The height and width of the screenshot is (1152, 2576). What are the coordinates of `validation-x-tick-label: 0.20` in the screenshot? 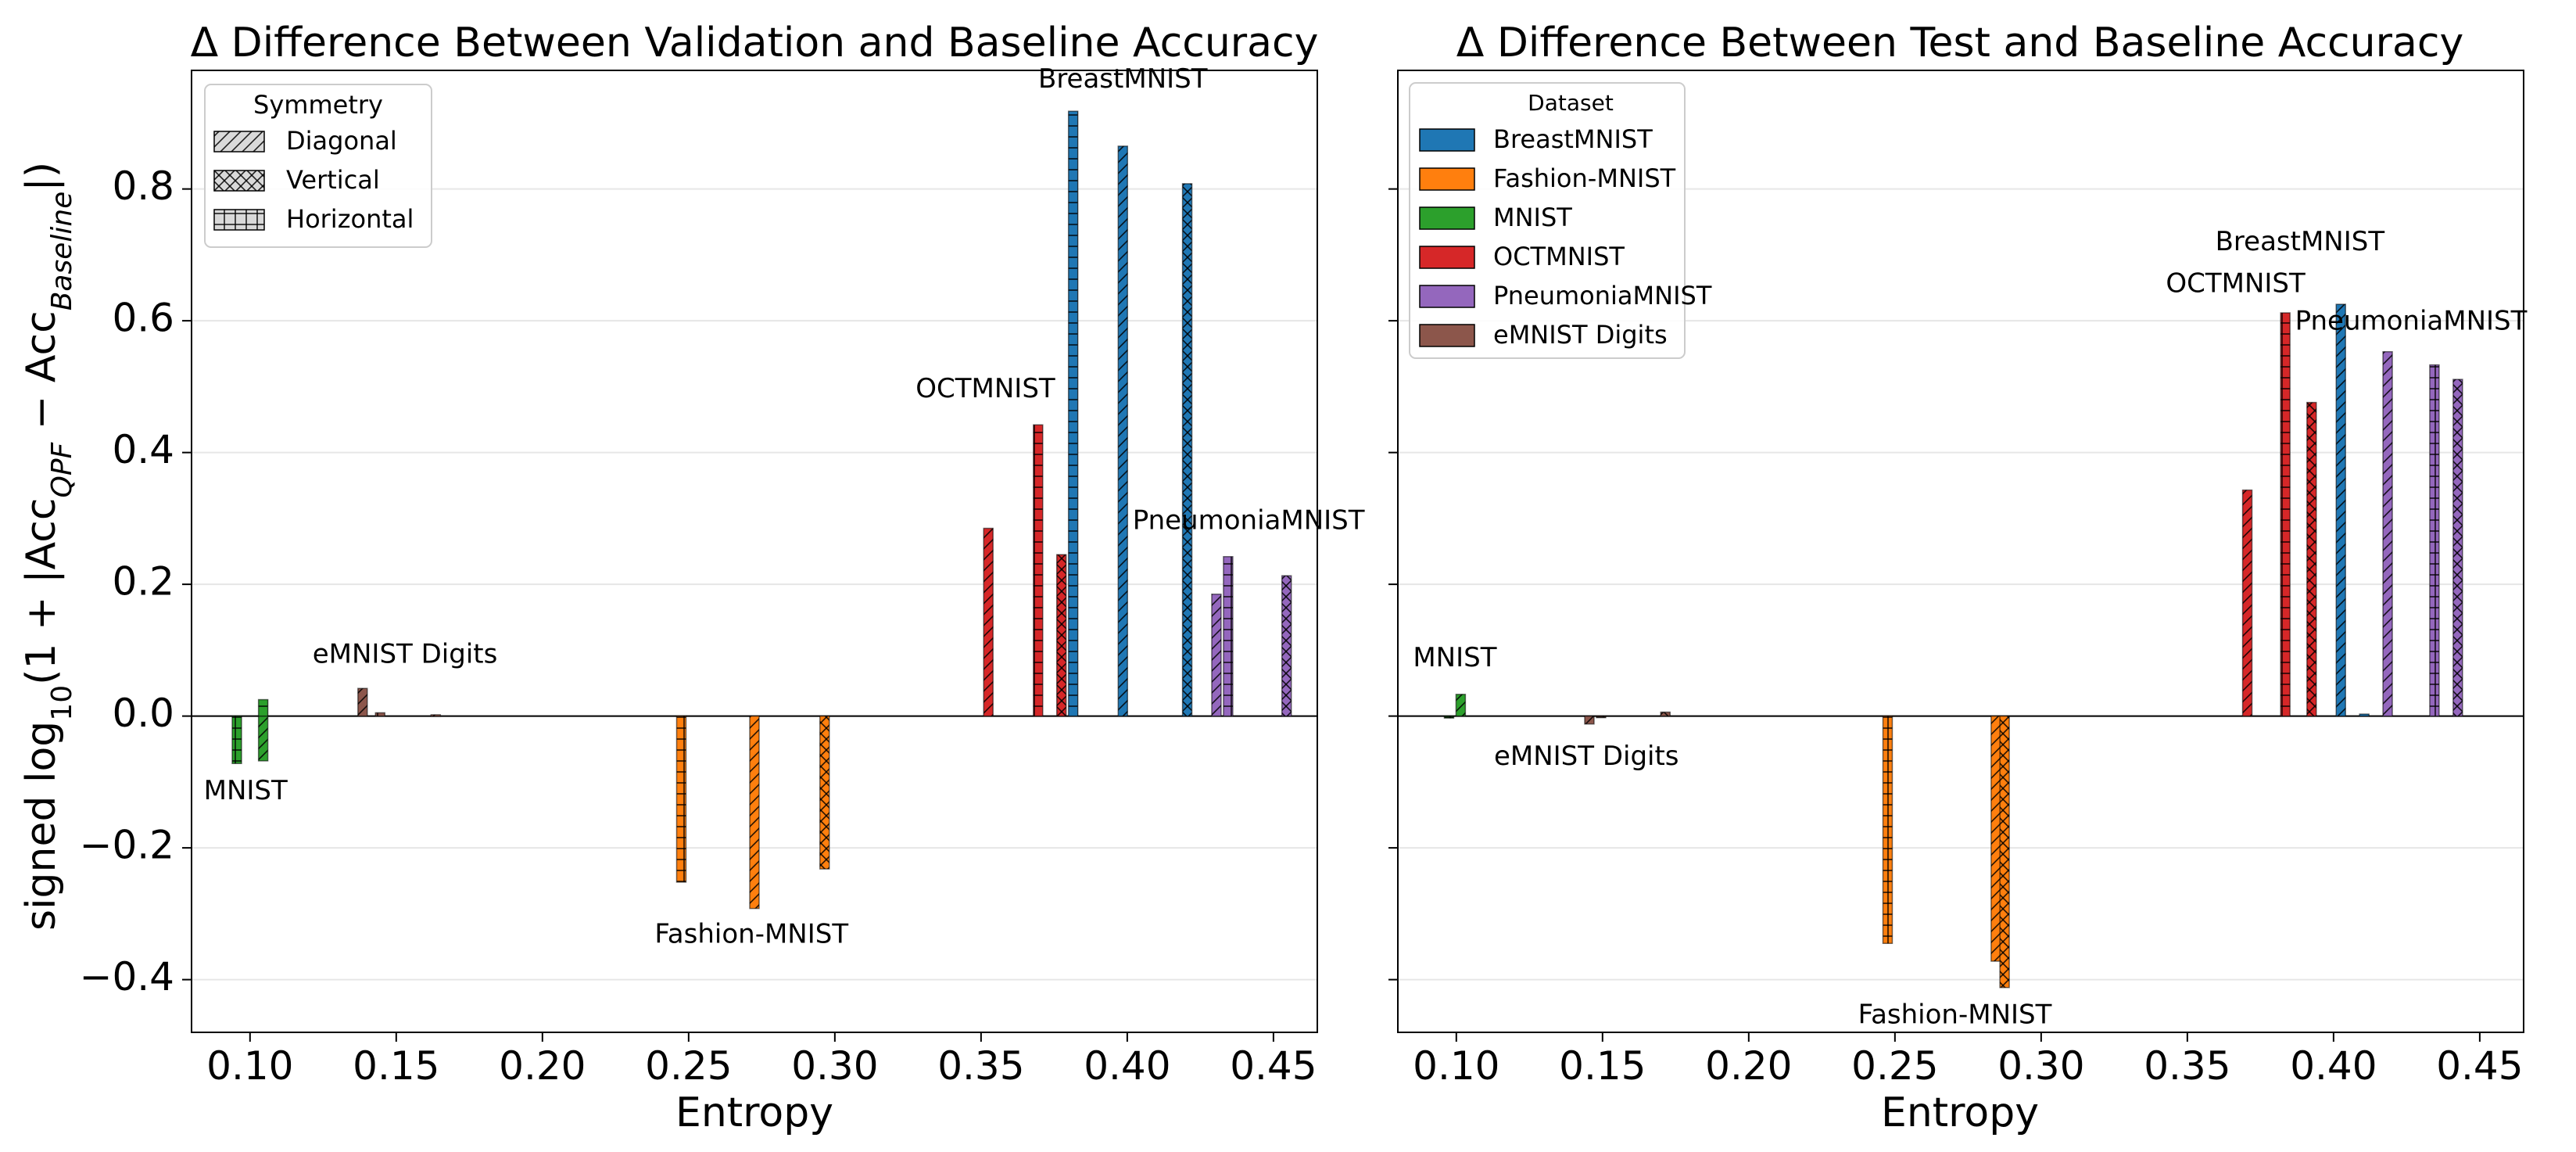 It's located at (542, 1066).